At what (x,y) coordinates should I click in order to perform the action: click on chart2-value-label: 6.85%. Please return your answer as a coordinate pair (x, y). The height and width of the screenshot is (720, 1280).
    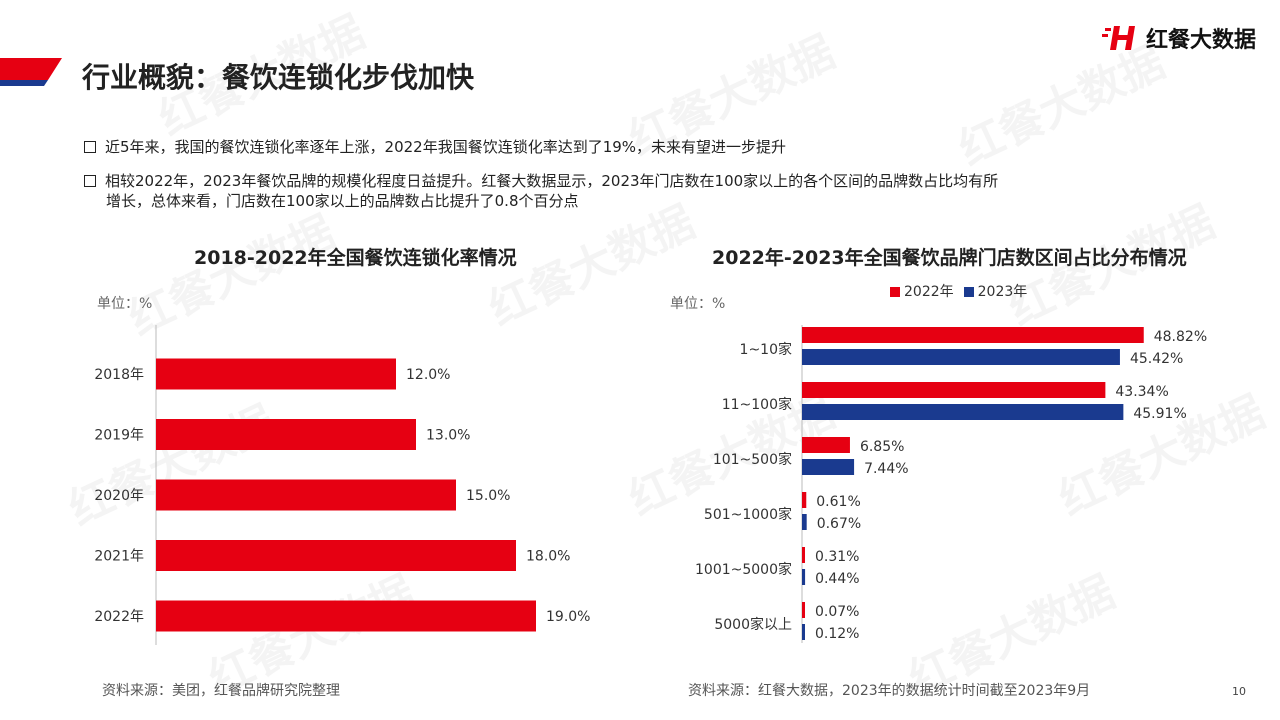
    Looking at the image, I should click on (882, 447).